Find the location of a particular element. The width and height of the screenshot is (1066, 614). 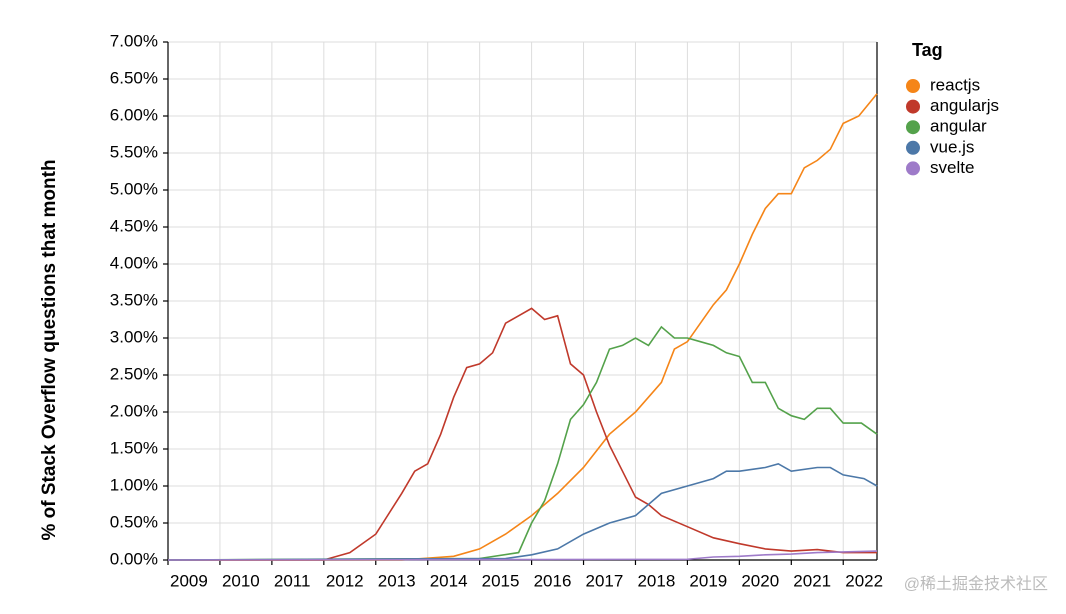

x-tick-label: 2014 is located at coordinates (449, 580).